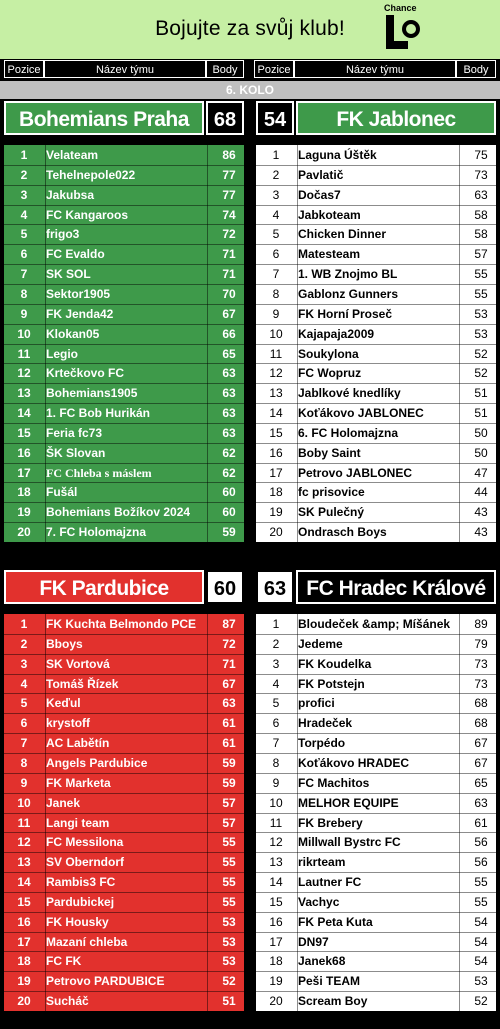 This screenshot has width=500, height=1029. Describe the element at coordinates (376, 942) in the screenshot. I see `standings-row: 17 DN97 54` at that location.